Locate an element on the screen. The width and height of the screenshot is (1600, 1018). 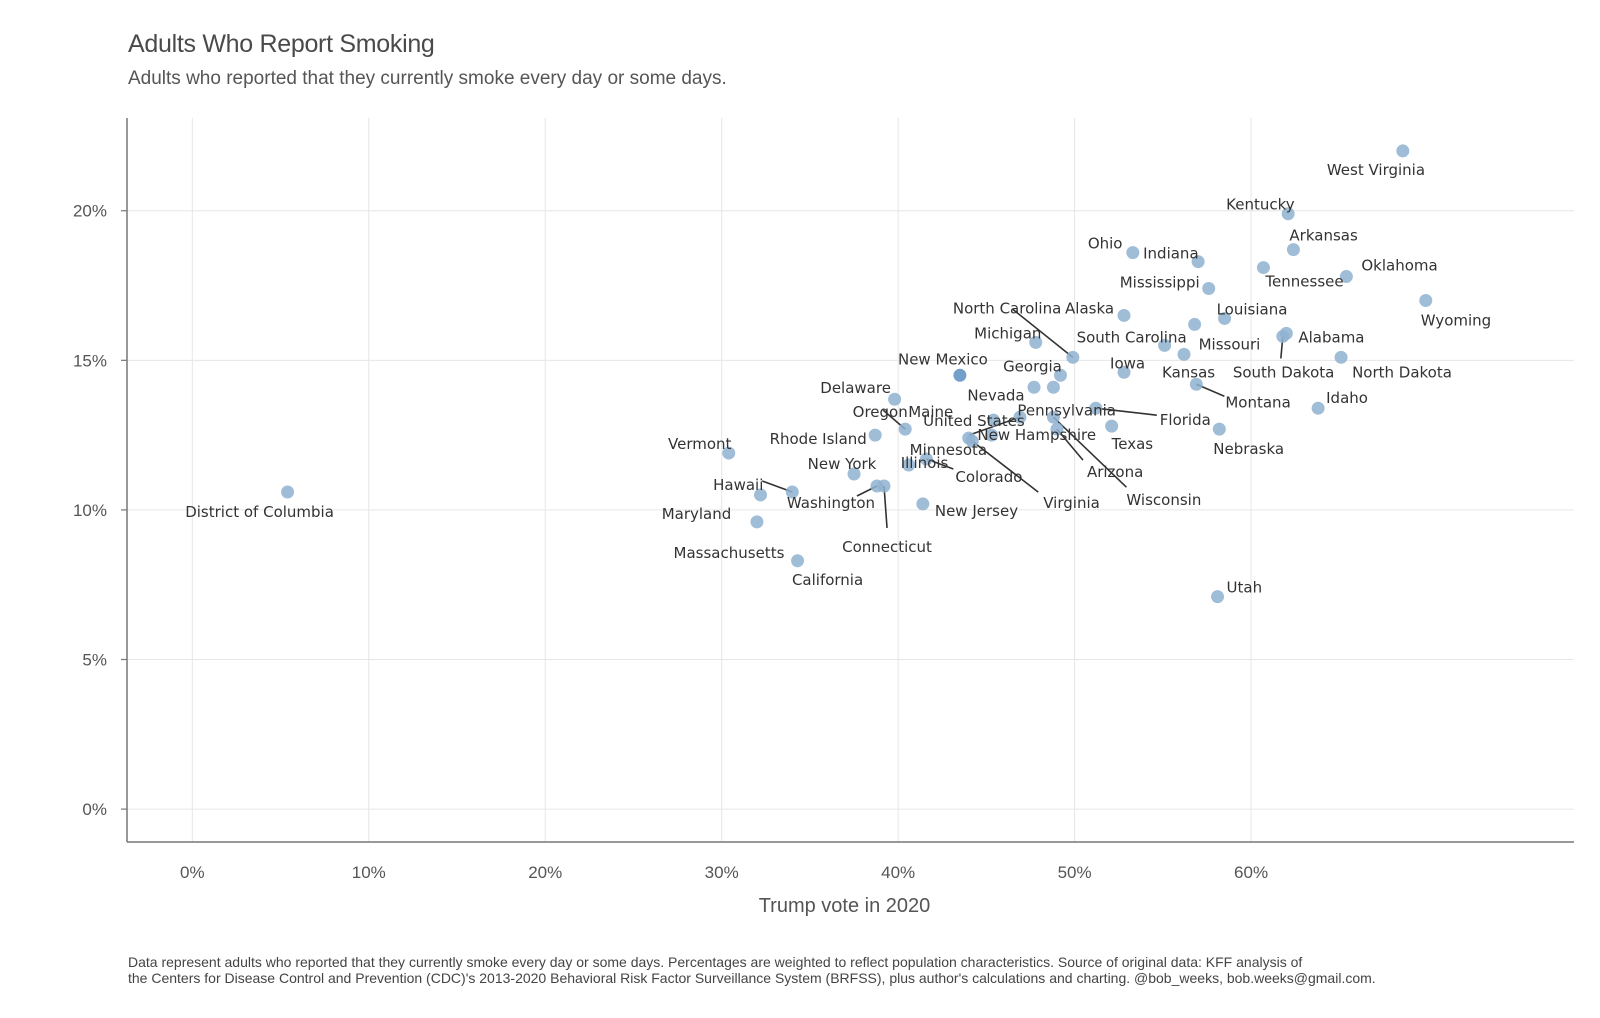
point-alabama is located at coordinates (1286, 333).